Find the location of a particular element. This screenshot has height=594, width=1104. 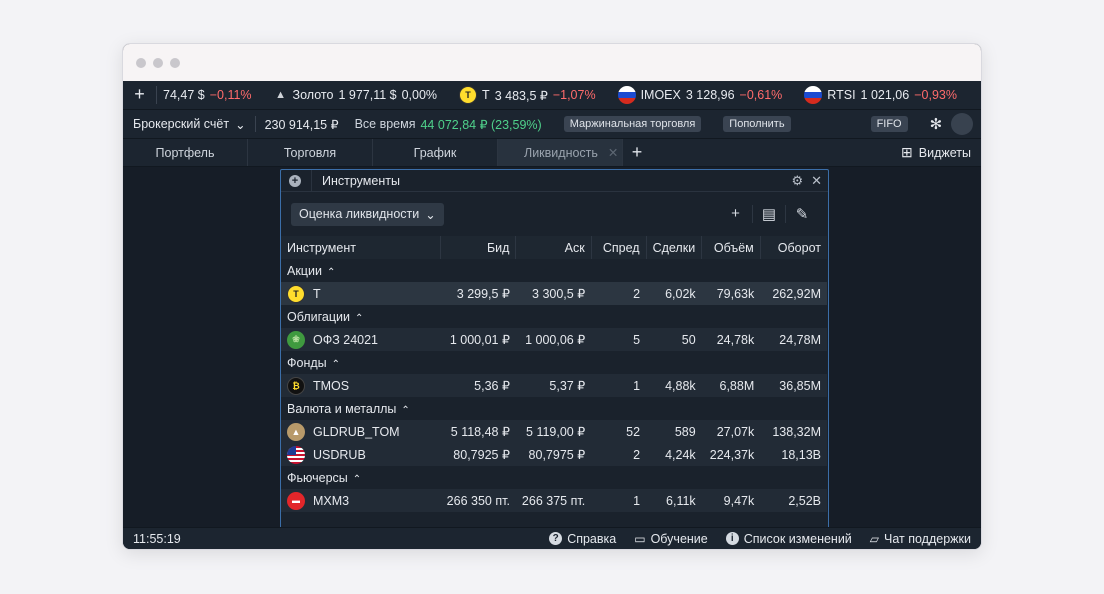

tab-trading: Торговля is located at coordinates (310, 152).